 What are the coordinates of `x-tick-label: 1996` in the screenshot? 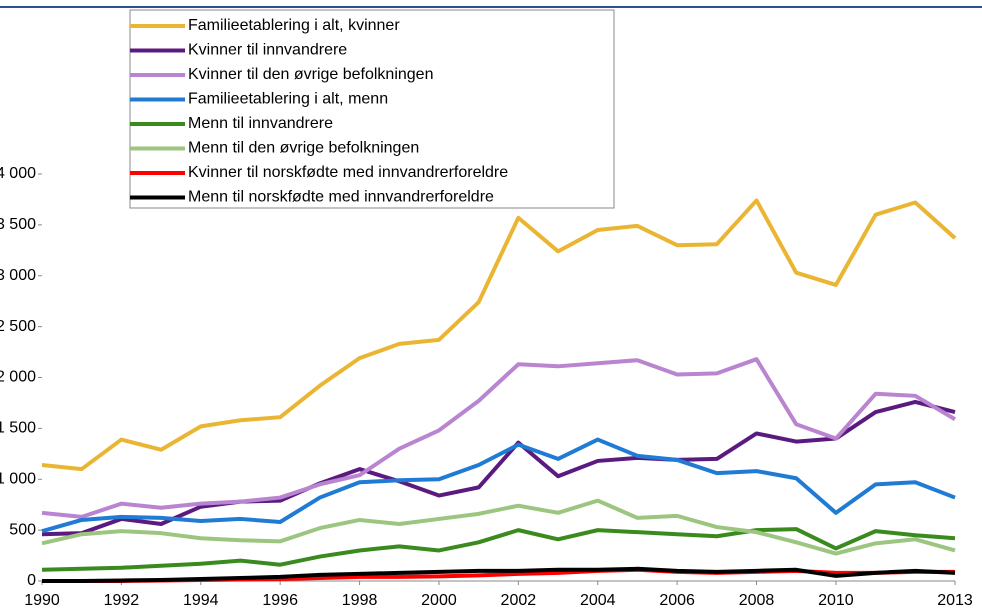 It's located at (280, 600).